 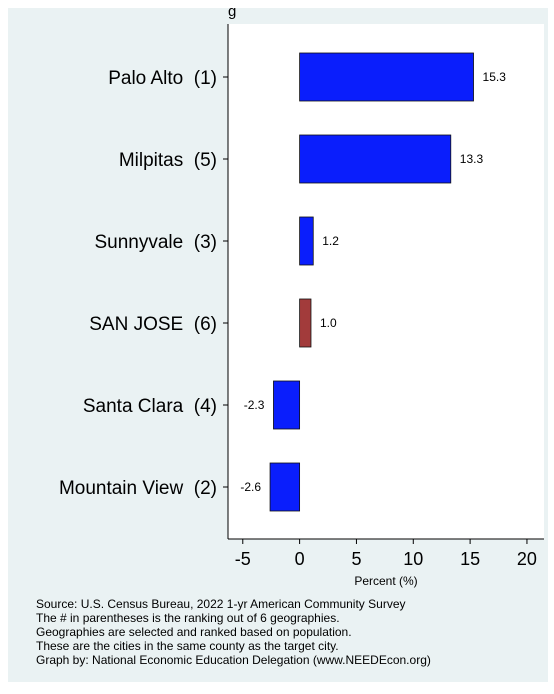 What do you see at coordinates (232, 11) in the screenshot?
I see `chart-title-partial: g` at bounding box center [232, 11].